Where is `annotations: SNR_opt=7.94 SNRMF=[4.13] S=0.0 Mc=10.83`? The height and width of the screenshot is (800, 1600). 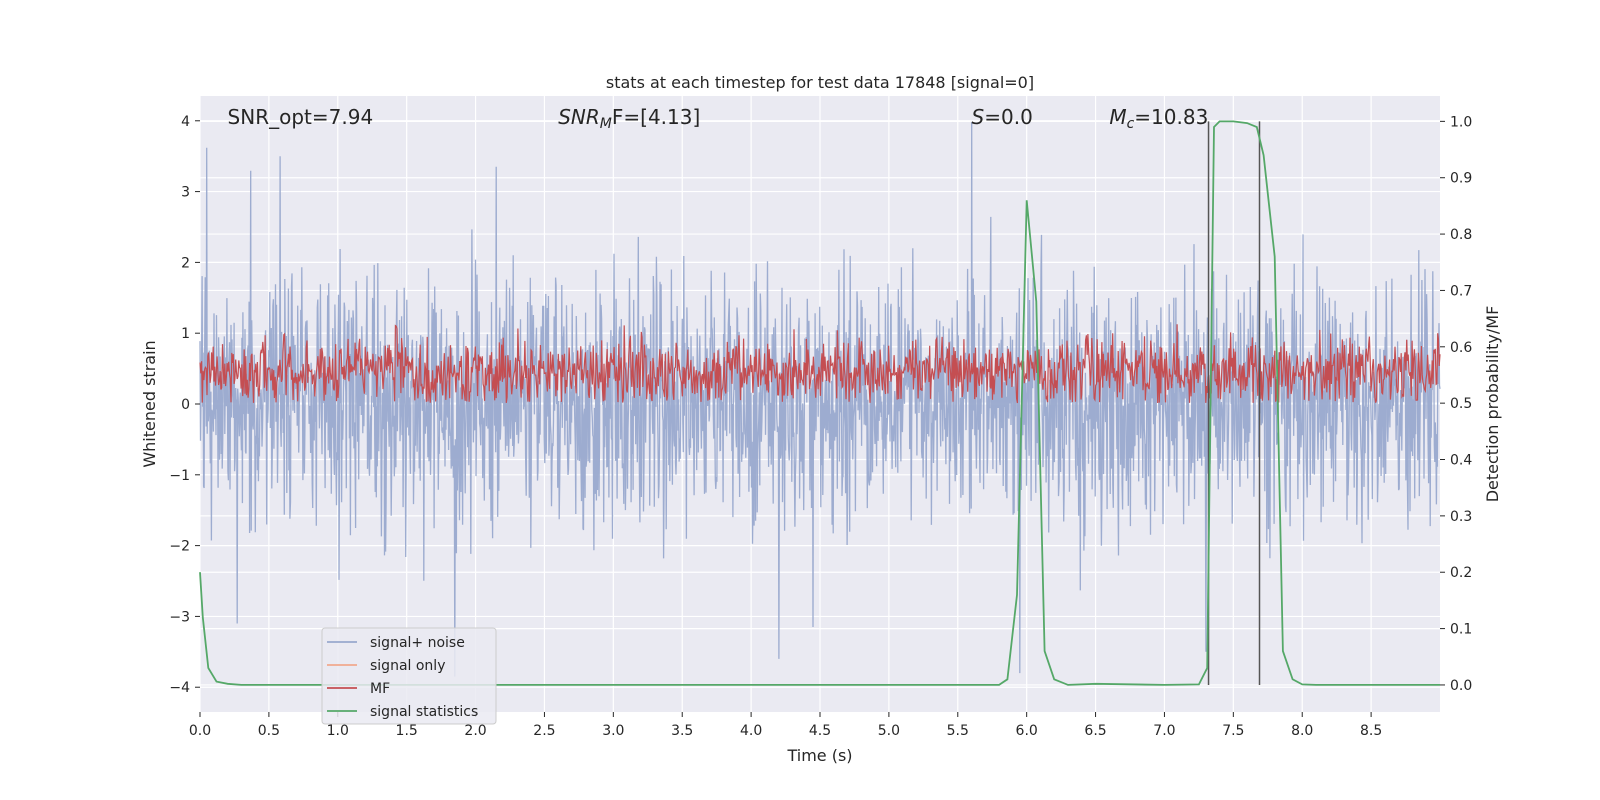 annotations: SNR_opt=7.94 SNRMF=[4.13] S=0.0 Mc=10.83 is located at coordinates (718, 118).